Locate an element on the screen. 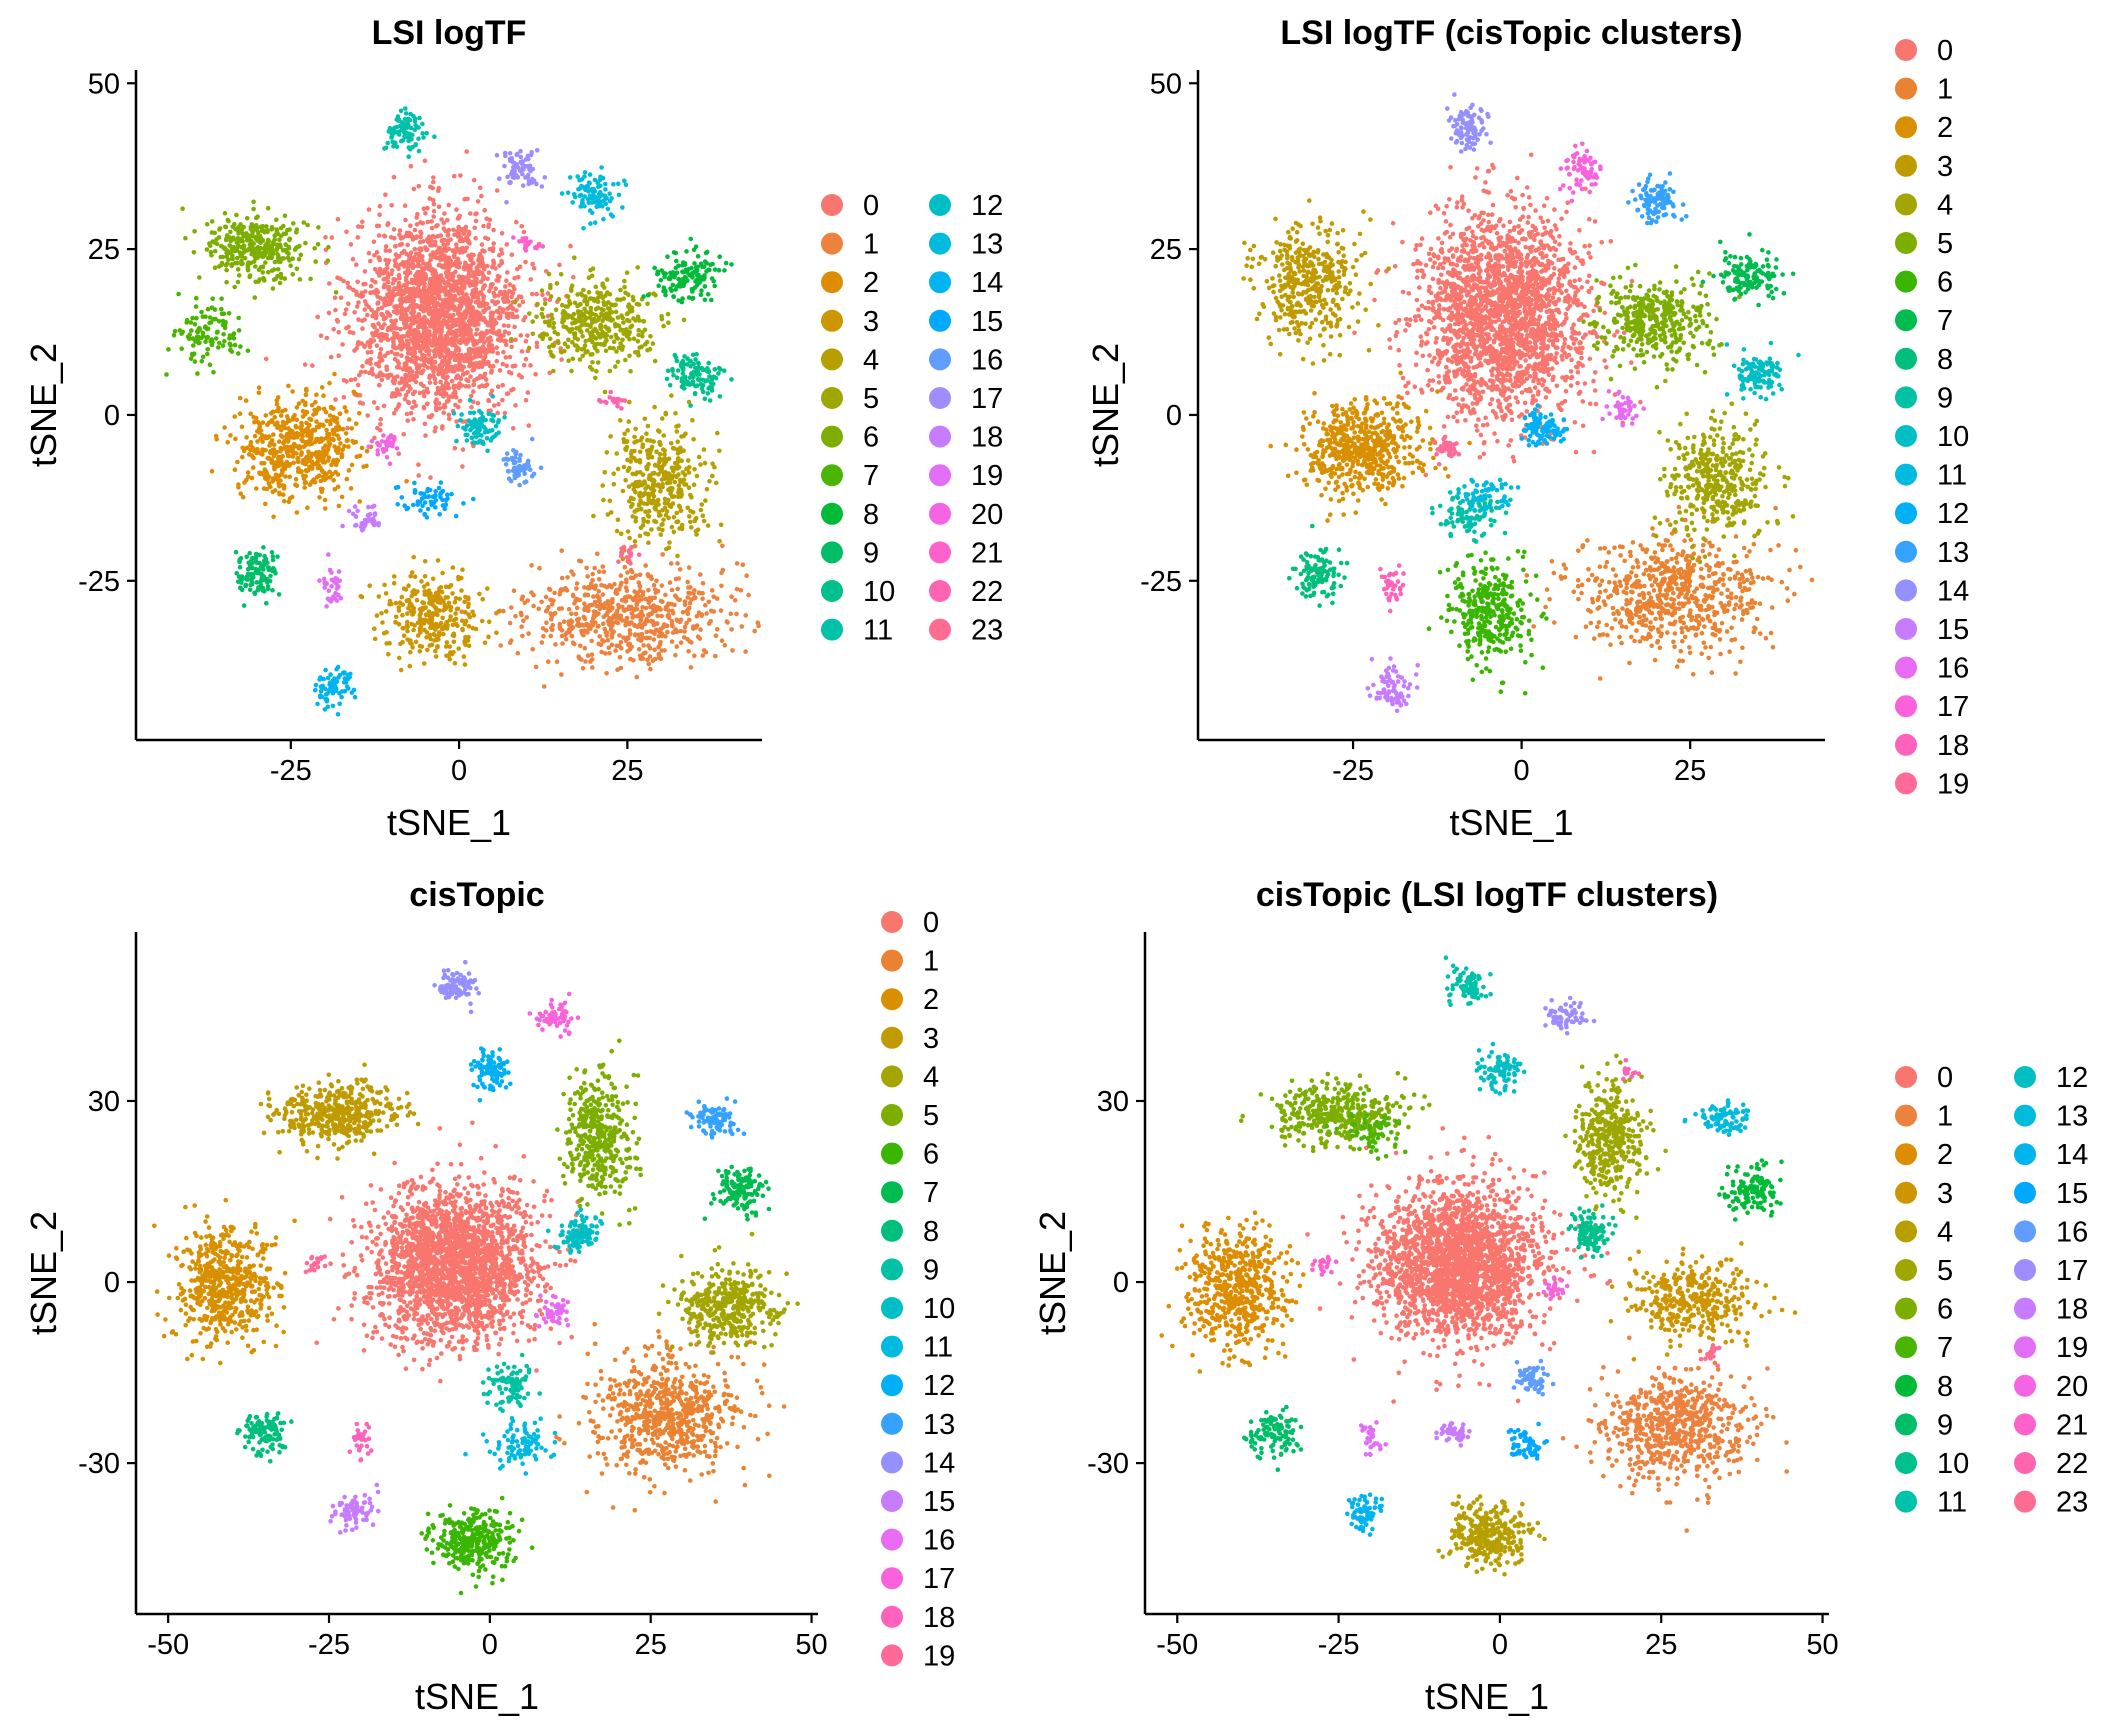 This screenshot has width=2112, height=1733. cluster-7-points is located at coordinates (207, 334).